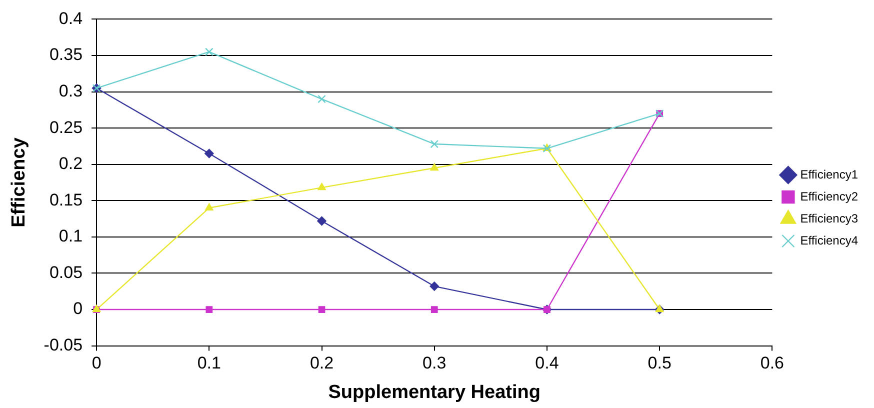 This screenshot has height=408, width=874. I want to click on legend-label: Efficiency1, so click(829, 174).